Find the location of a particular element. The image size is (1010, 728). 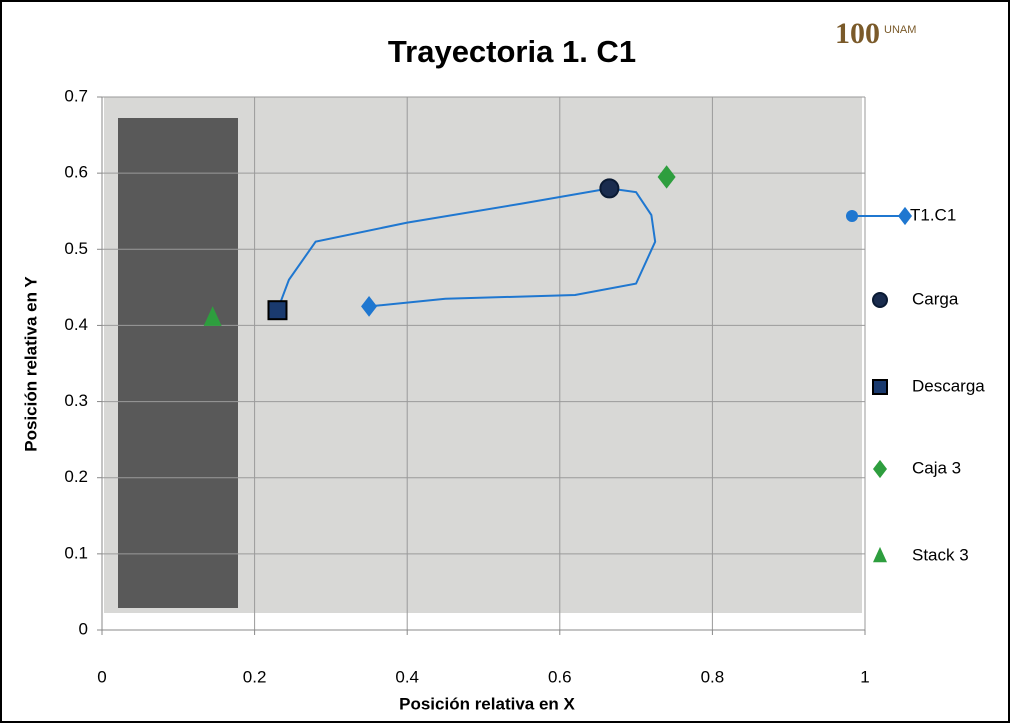

legend-label: Descarga is located at coordinates (948, 385).